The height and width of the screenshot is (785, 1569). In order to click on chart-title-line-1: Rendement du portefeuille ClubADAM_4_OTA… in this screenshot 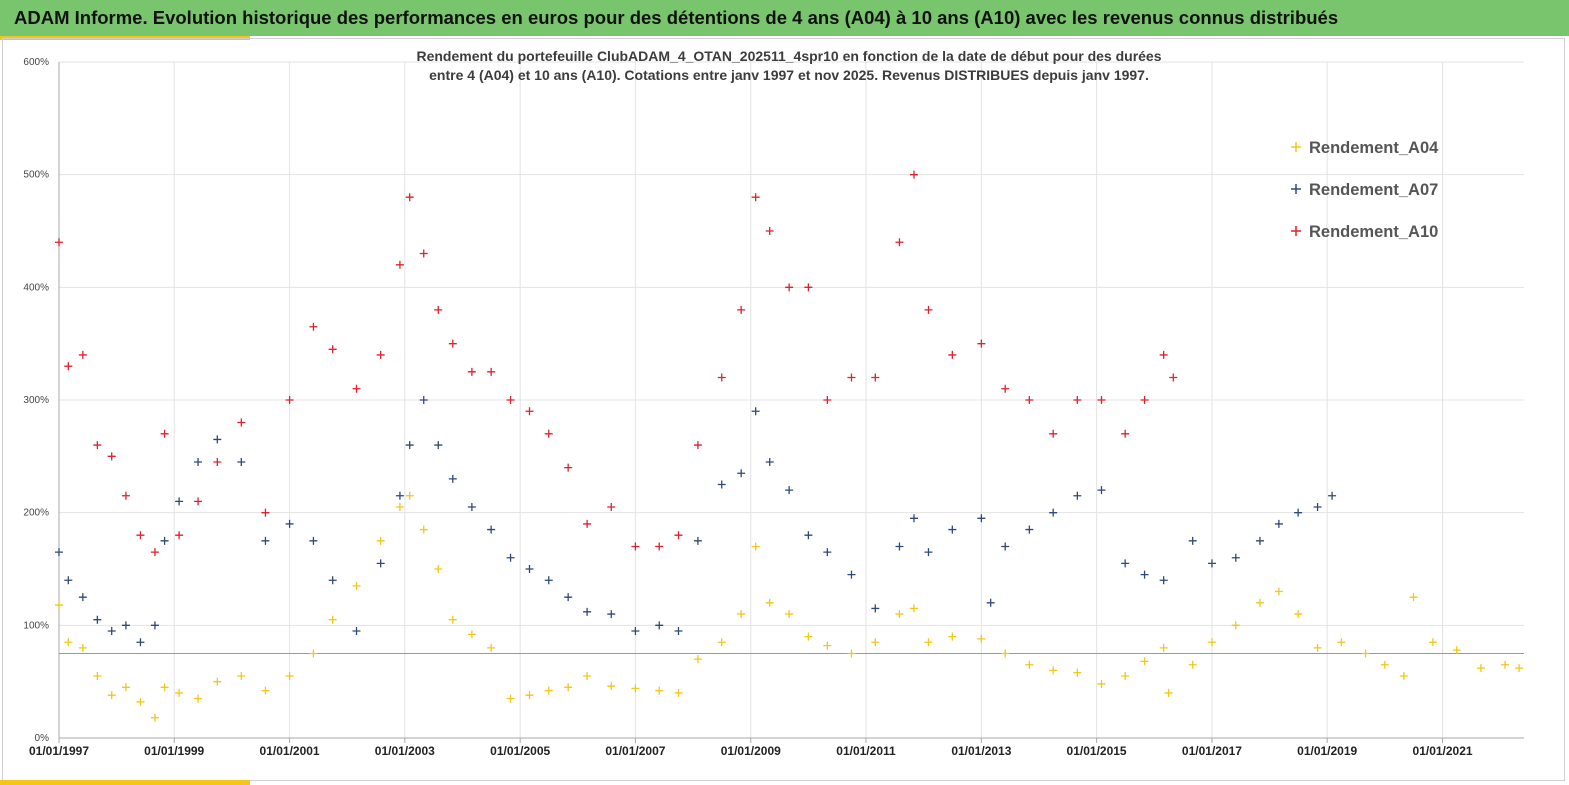, I will do `click(788, 56)`.